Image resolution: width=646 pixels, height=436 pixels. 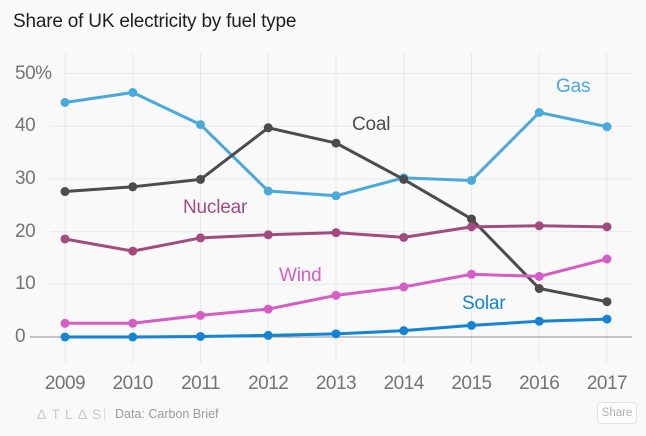 I want to click on data-point-gas-2017, so click(x=607, y=127).